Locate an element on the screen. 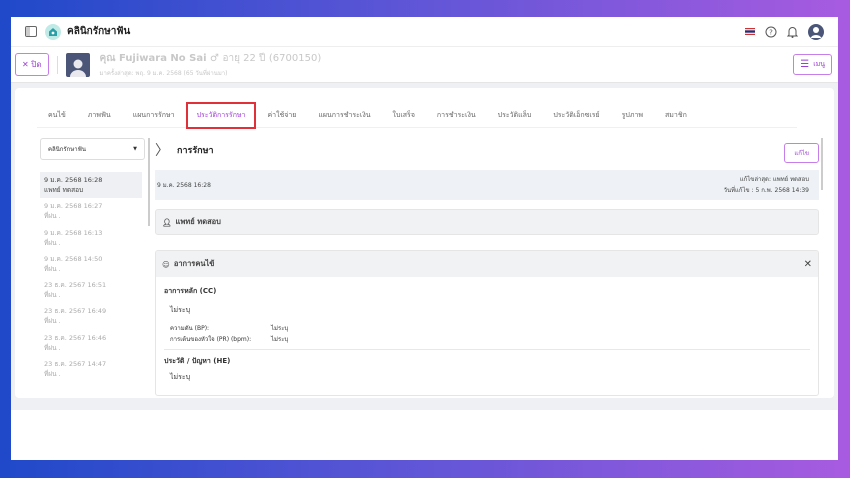  symptoms-title: อาการคนไข้ is located at coordinates (194, 263).